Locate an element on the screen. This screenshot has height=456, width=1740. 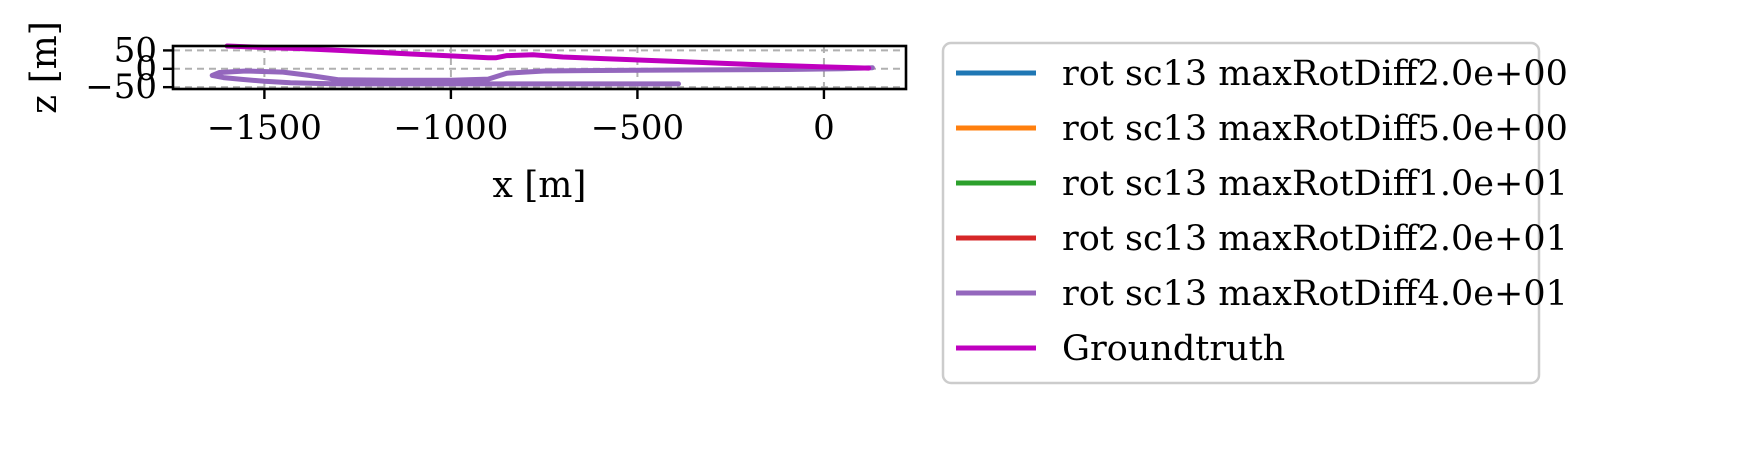
x-tick-label: 0 is located at coordinates (824, 128).